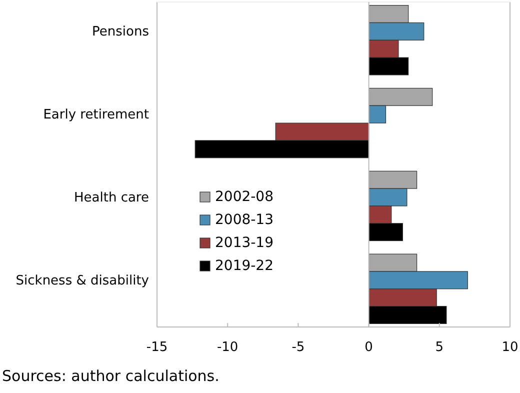  What do you see at coordinates (157, 347) in the screenshot?
I see `x-tick-label: -15` at bounding box center [157, 347].